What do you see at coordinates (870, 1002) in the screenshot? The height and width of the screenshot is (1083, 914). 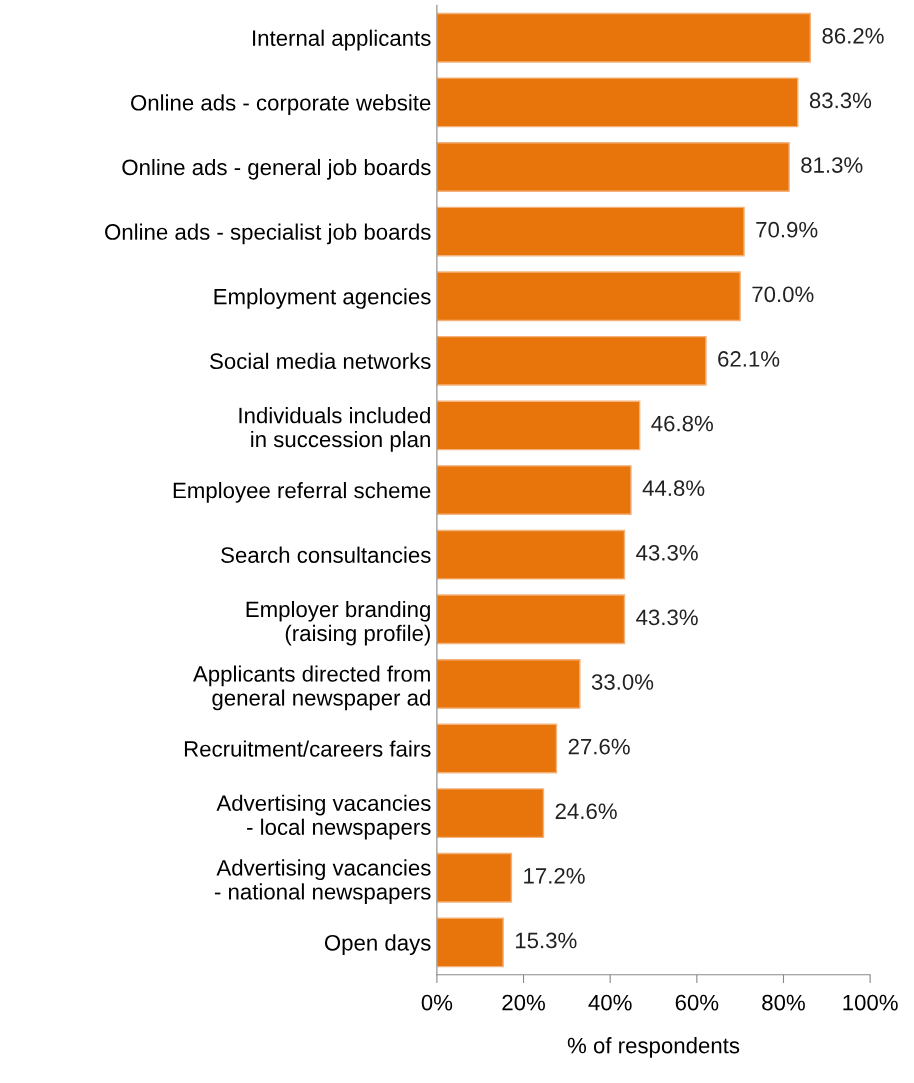 I see `x-tick-label: 100%` at bounding box center [870, 1002].